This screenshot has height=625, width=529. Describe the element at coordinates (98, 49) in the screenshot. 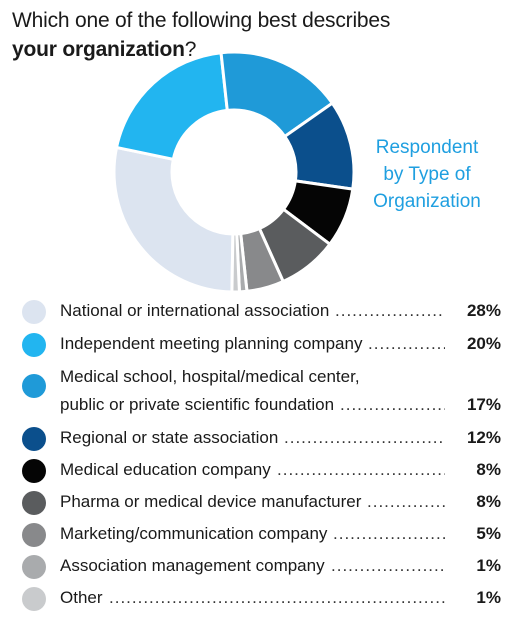

I see `title-emphasis: your organization` at that location.